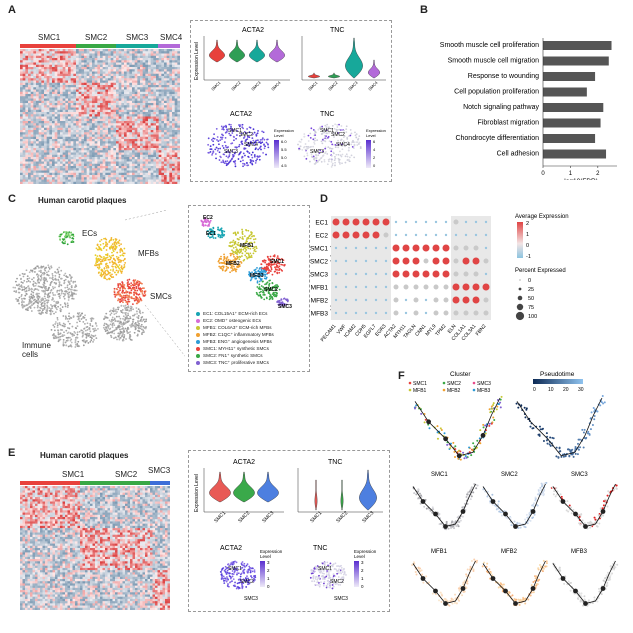  Describe the element at coordinates (337, 30) in the screenshot. I see `violin-a-tnc-title: TNC` at that location.